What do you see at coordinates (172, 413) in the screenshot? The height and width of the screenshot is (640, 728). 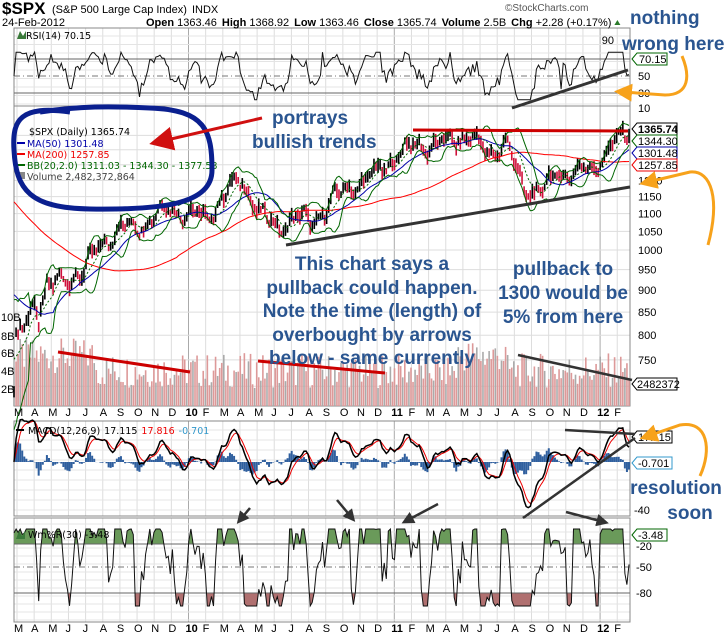 I see `month-label: D` at bounding box center [172, 413].